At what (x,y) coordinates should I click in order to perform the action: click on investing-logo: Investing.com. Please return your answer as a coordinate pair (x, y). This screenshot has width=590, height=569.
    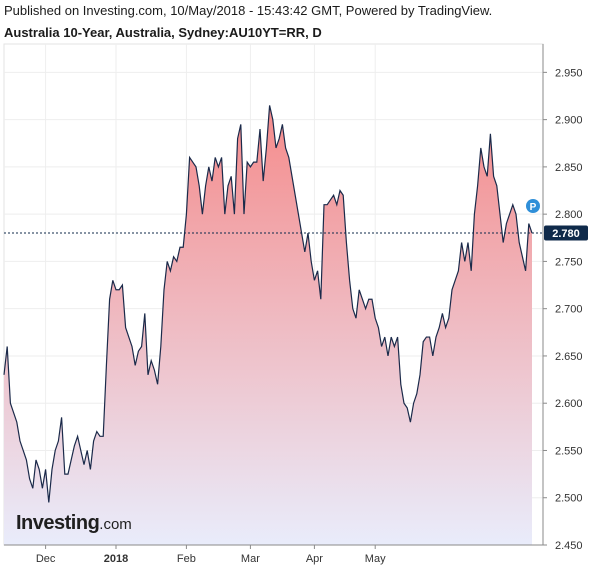
    Looking at the image, I should click on (74, 523).